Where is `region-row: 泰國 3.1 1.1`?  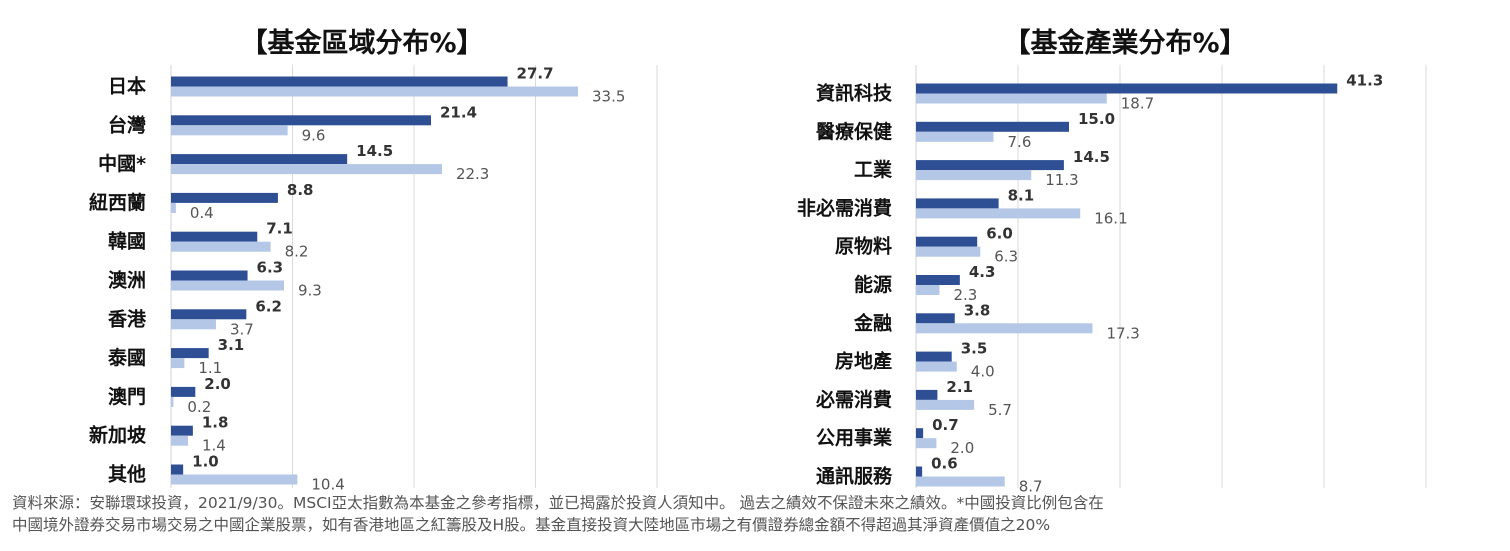 region-row: 泰國 3.1 1.1 is located at coordinates (175, 356).